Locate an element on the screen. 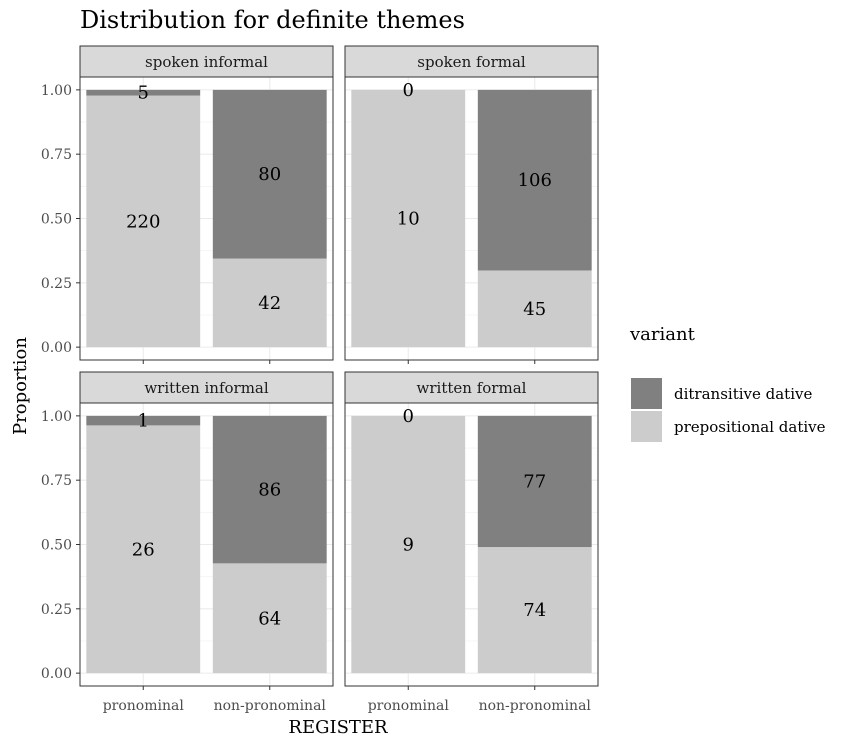 This screenshot has width=850, height=753. data-label-ditransitive-dative: 80 is located at coordinates (269, 174).